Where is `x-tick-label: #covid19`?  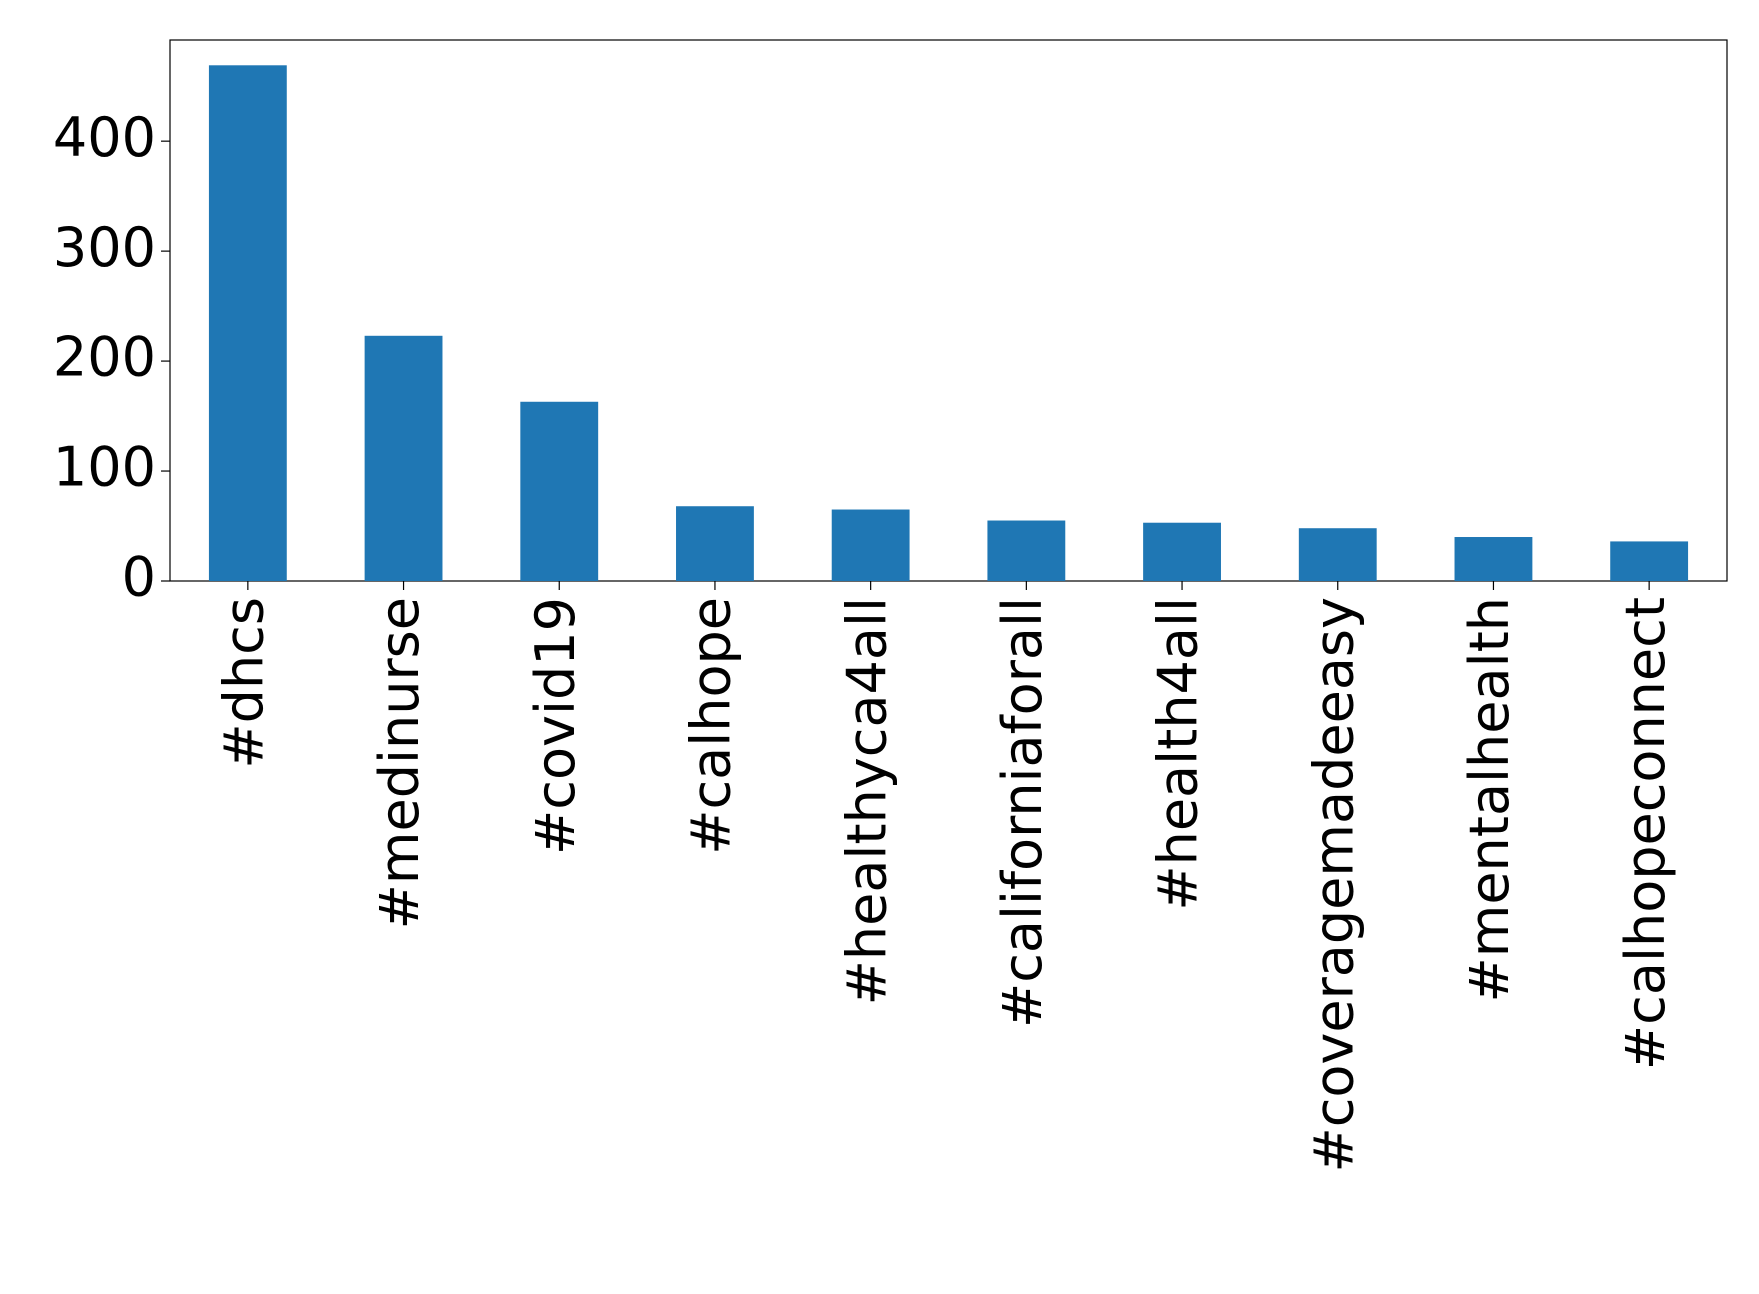
x-tick-label: #covid19 is located at coordinates (555, 726).